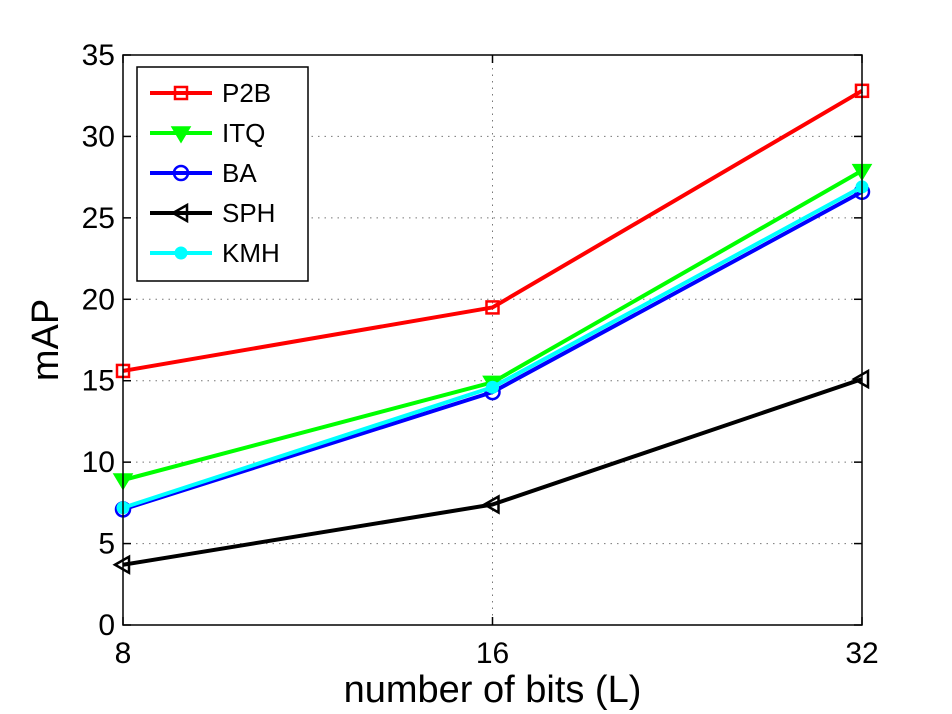 The height and width of the screenshot is (714, 952). What do you see at coordinates (203, 173) in the screenshot?
I see `legend-item-ba: BA` at bounding box center [203, 173].